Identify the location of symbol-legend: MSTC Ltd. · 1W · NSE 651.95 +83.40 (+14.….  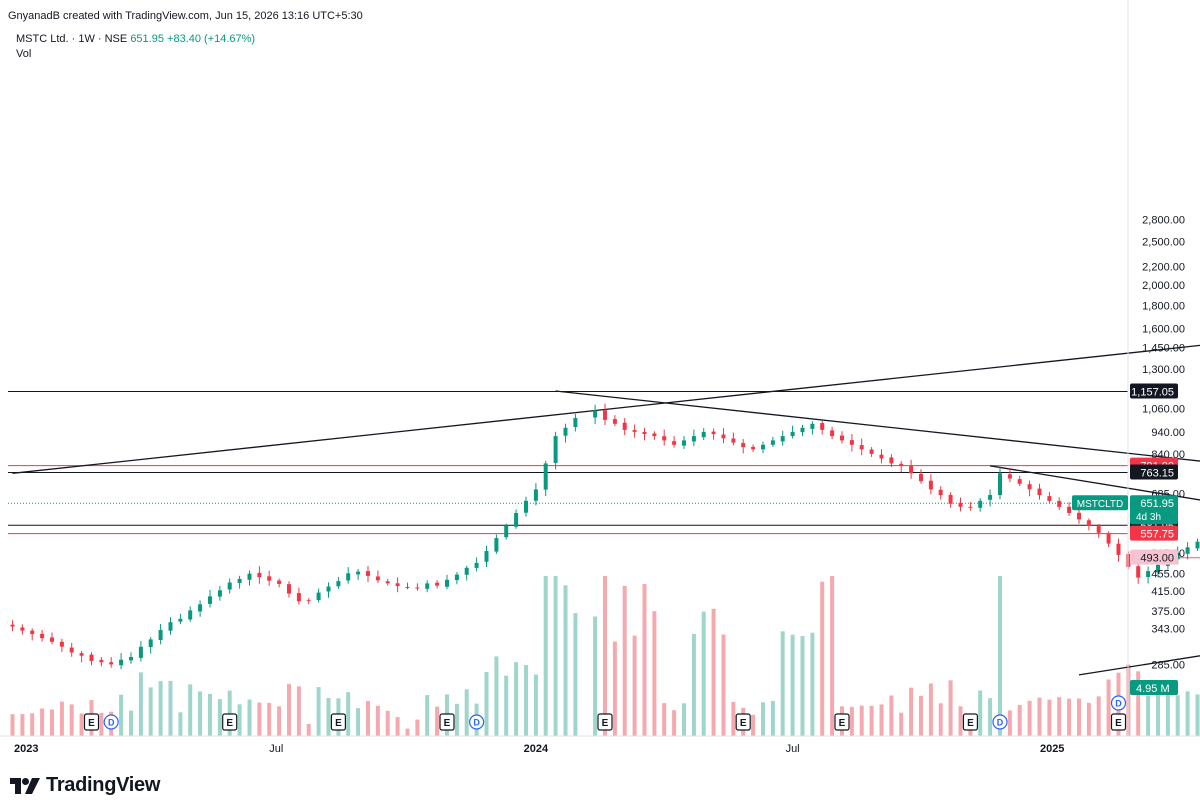
(135, 39).